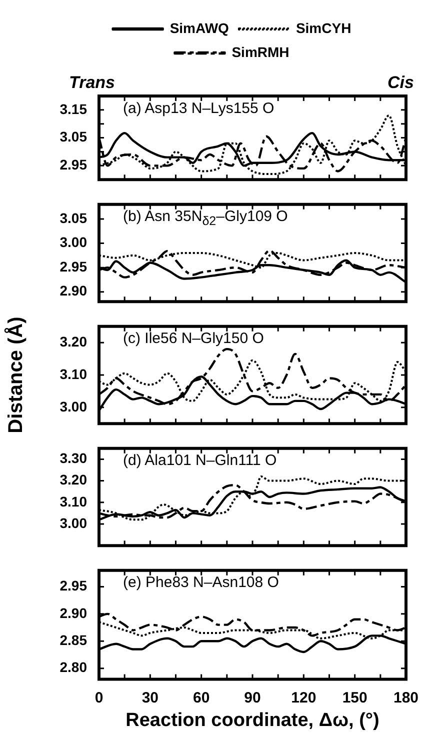 The image size is (422, 751). Describe the element at coordinates (401, 82) in the screenshot. I see `text: Cis` at that location.